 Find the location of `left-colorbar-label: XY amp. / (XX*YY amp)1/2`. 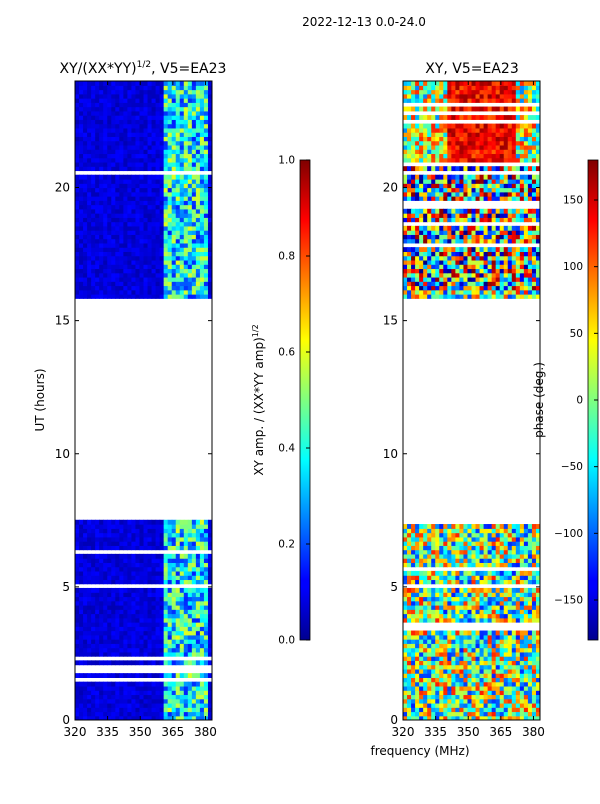

left-colorbar-label: XY amp. / (XX*YY amp)1/2 is located at coordinates (258, 399).